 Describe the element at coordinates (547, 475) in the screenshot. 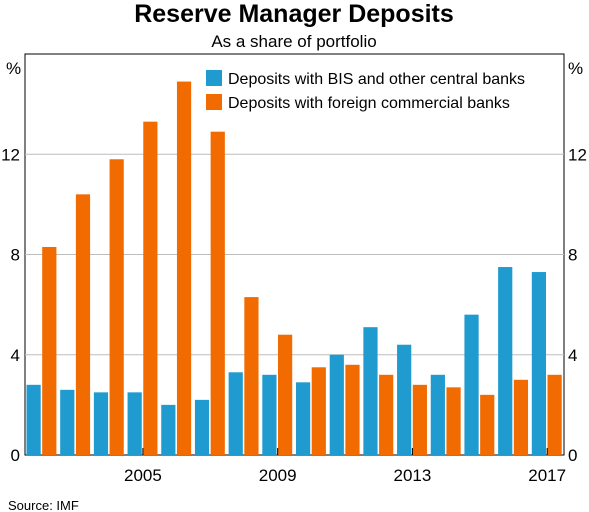

I see `x-tick-label: 2017` at that location.